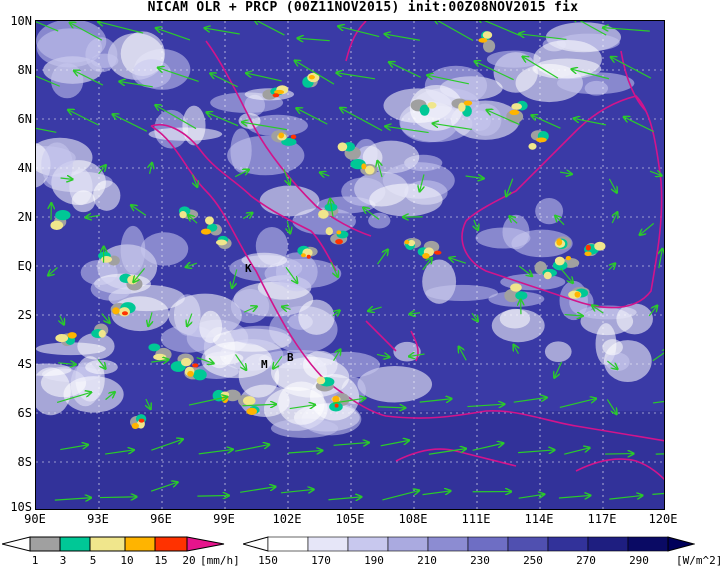 This screenshot has height=571, width=726. I want to click on olr-colorbar, so click(469, 544).